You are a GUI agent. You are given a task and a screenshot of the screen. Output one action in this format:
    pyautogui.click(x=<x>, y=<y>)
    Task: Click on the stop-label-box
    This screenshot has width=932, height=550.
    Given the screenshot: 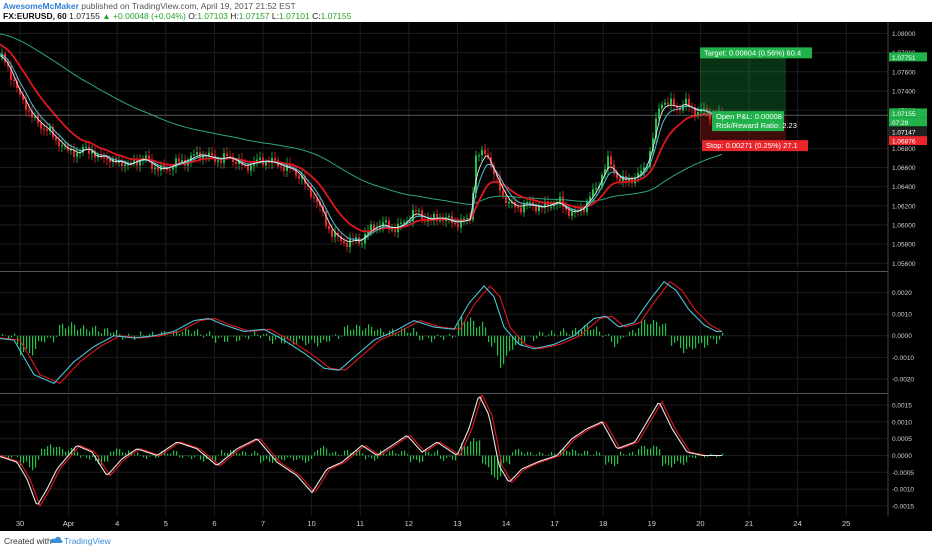 What is the action you would take?
    pyautogui.click(x=755, y=146)
    